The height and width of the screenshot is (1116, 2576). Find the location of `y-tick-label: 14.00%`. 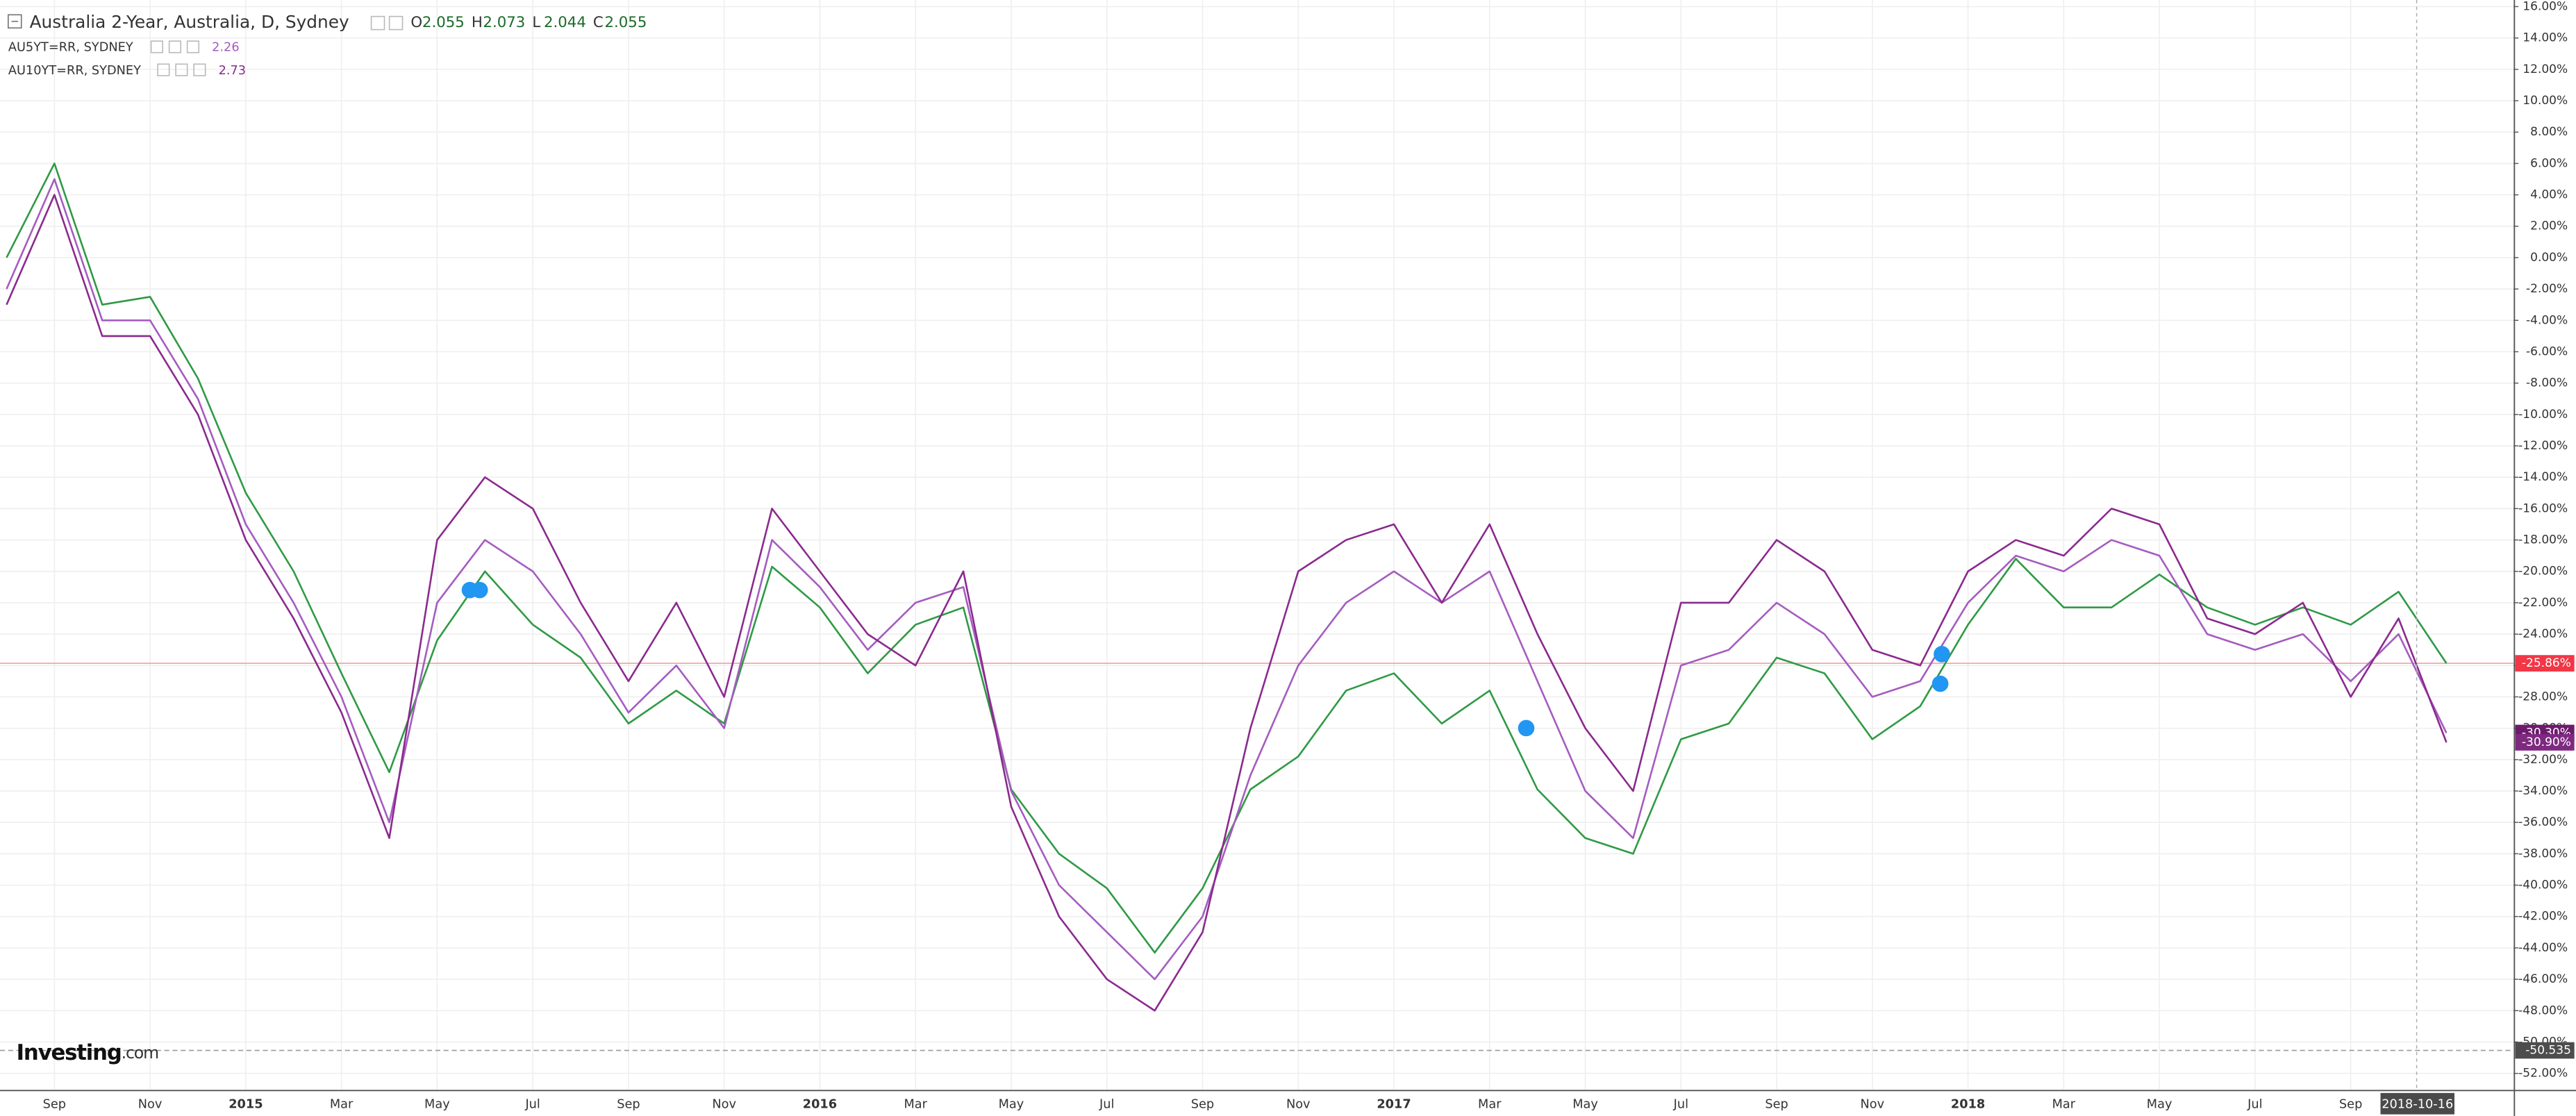

y-tick-label: 14.00% is located at coordinates (2545, 38).